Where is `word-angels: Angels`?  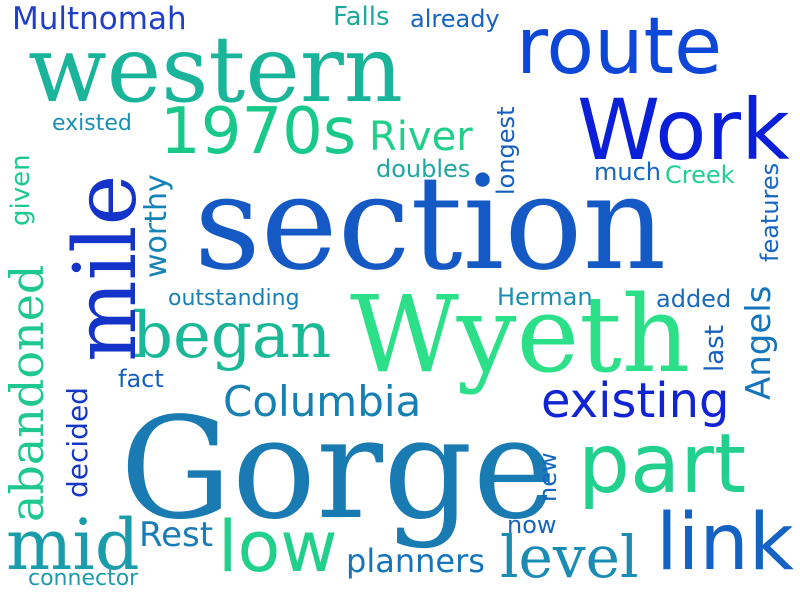 word-angels: Angels is located at coordinates (759, 342).